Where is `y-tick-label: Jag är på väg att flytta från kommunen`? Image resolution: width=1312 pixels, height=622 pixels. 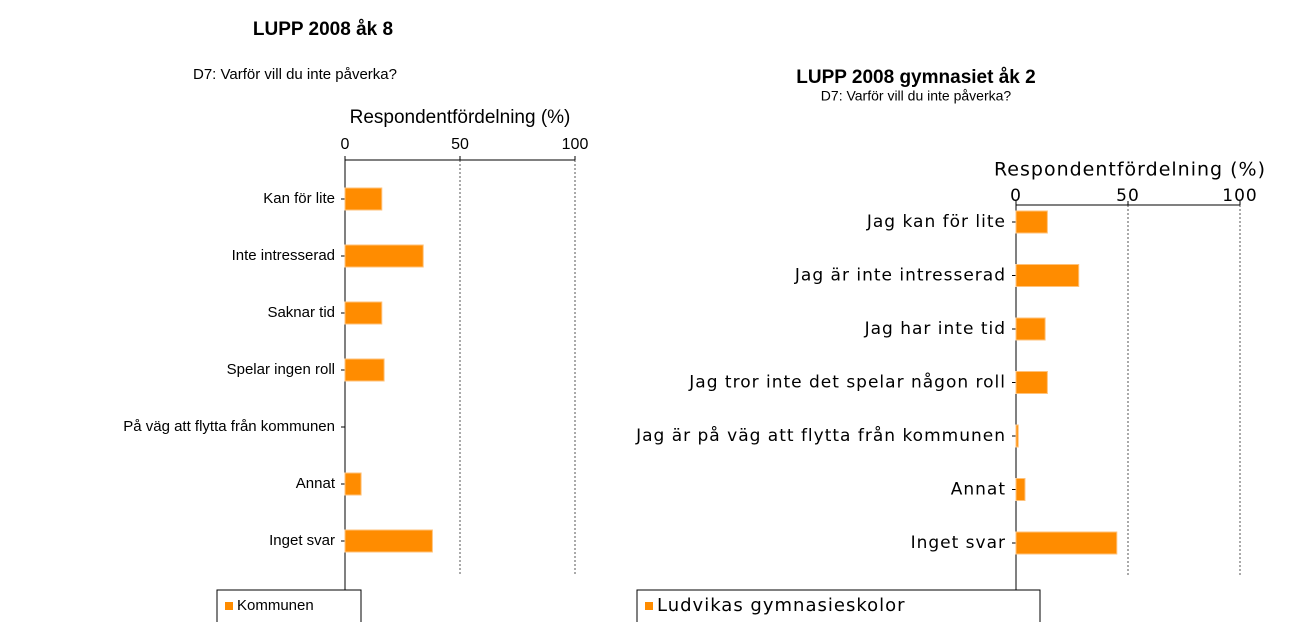 y-tick-label: Jag är på väg att flytta från kommunen is located at coordinates (820, 435).